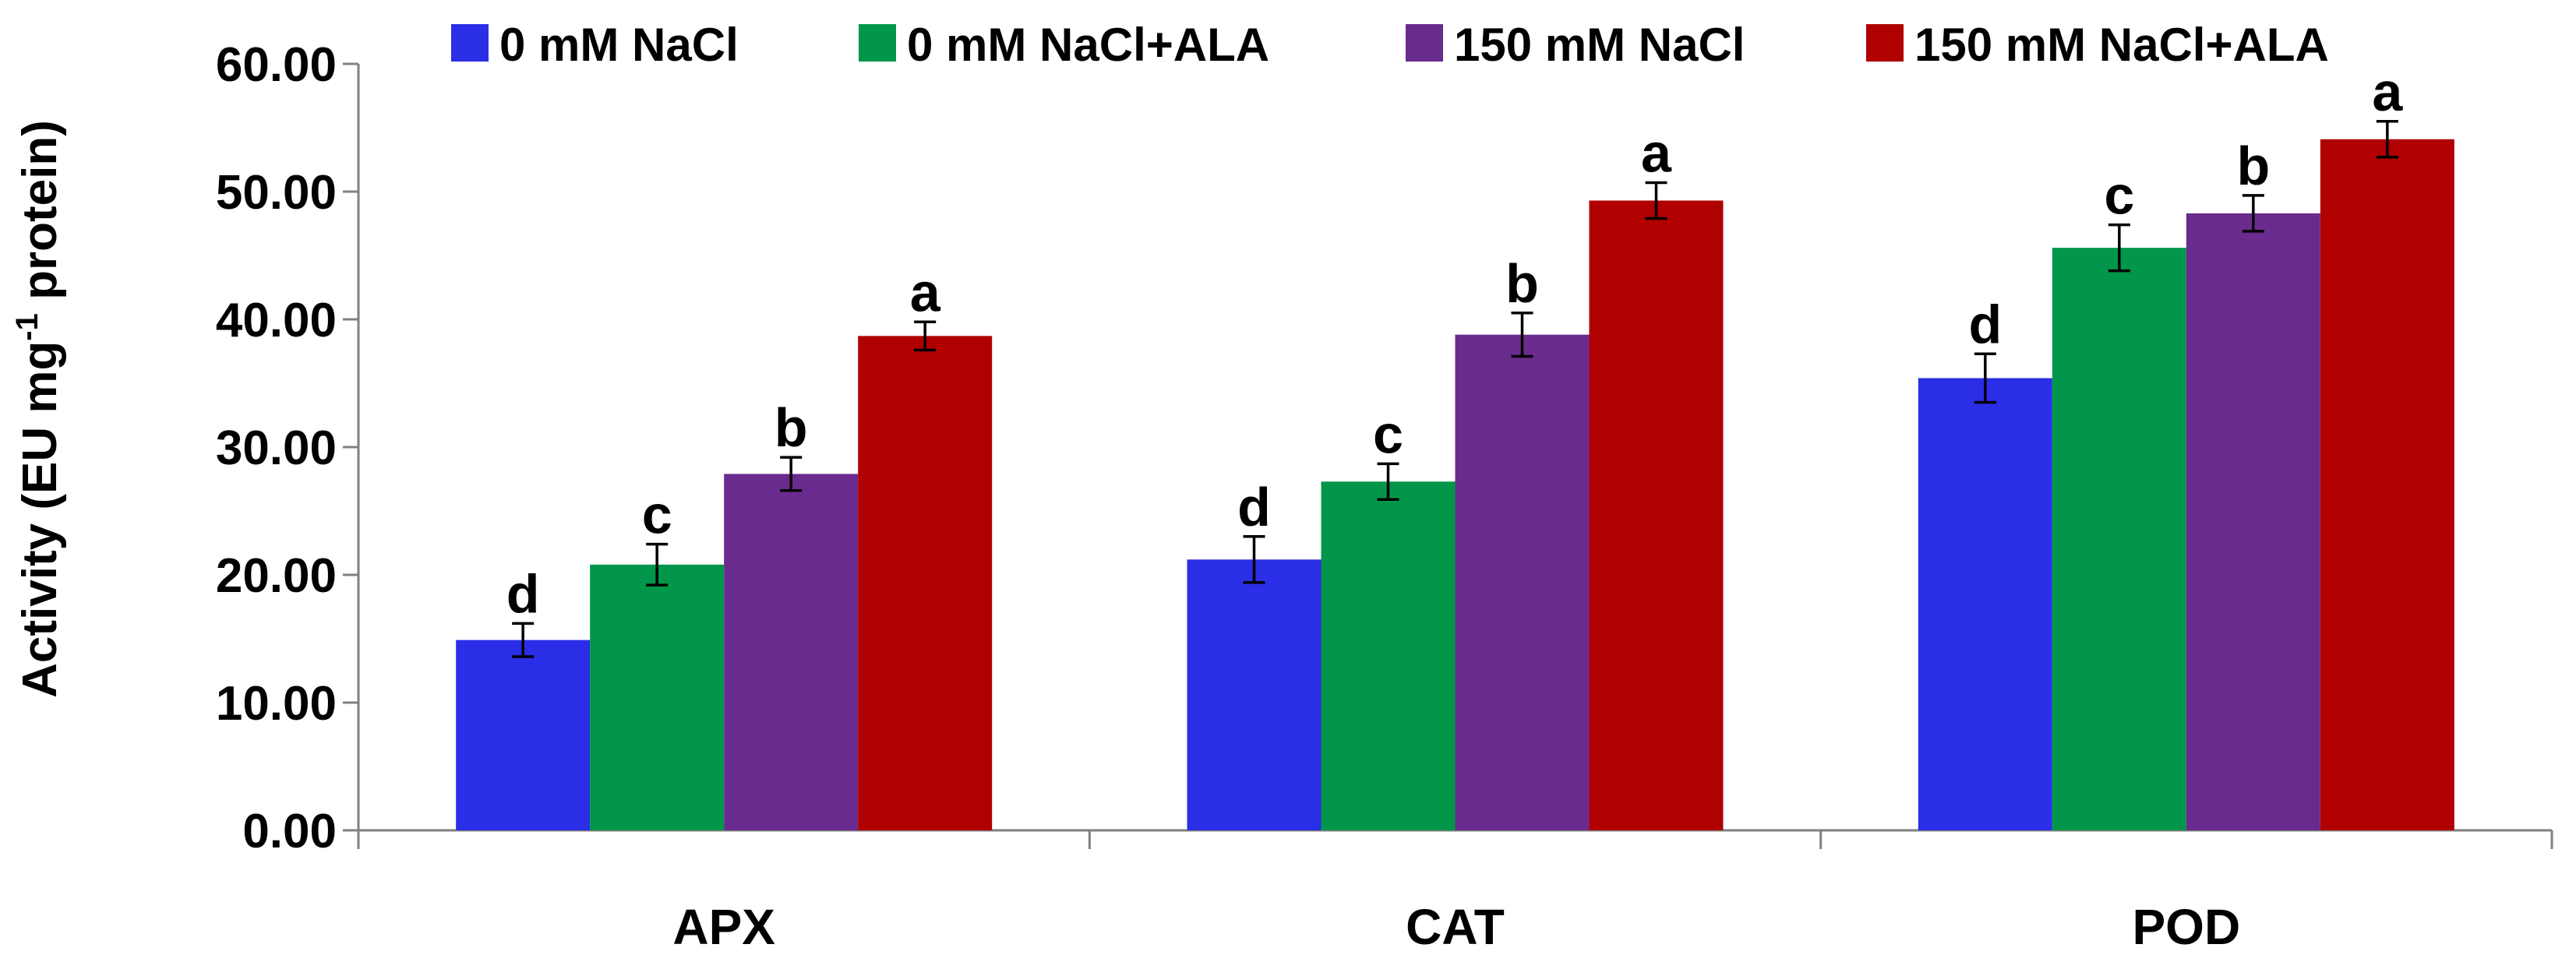  Describe the element at coordinates (276, 704) in the screenshot. I see `y-tick-label: 10.00` at that location.